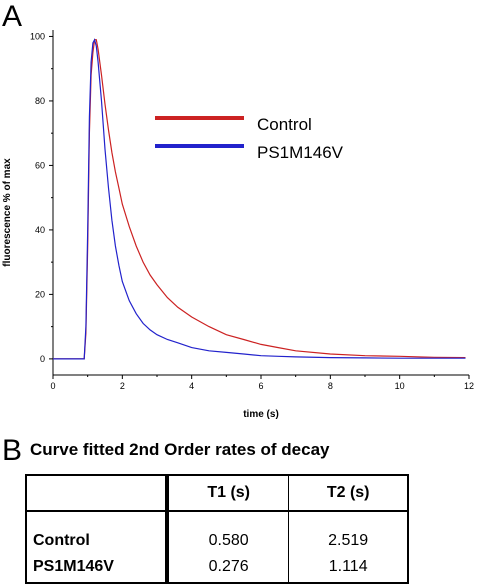 This screenshot has width=480, height=584. I want to click on y-tick-label: 20, so click(40, 294).